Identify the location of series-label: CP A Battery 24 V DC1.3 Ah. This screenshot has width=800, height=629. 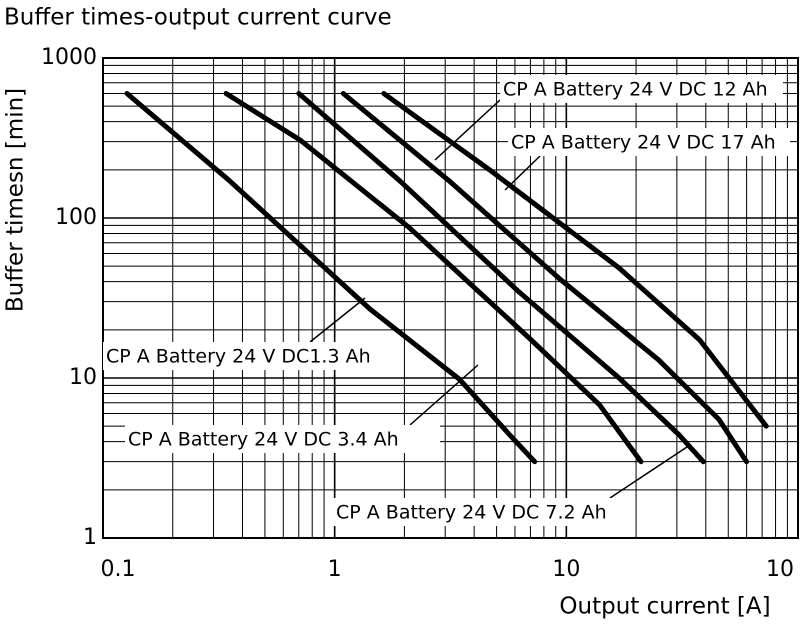
(238, 357).